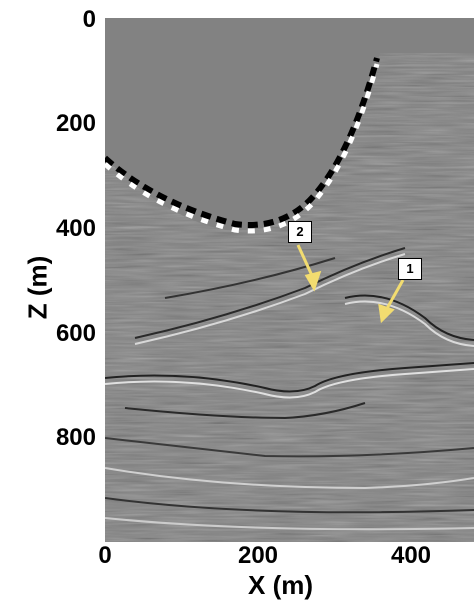 The width and height of the screenshot is (474, 605). Describe the element at coordinates (75, 123) in the screenshot. I see `y-tick-label: 200` at that location.